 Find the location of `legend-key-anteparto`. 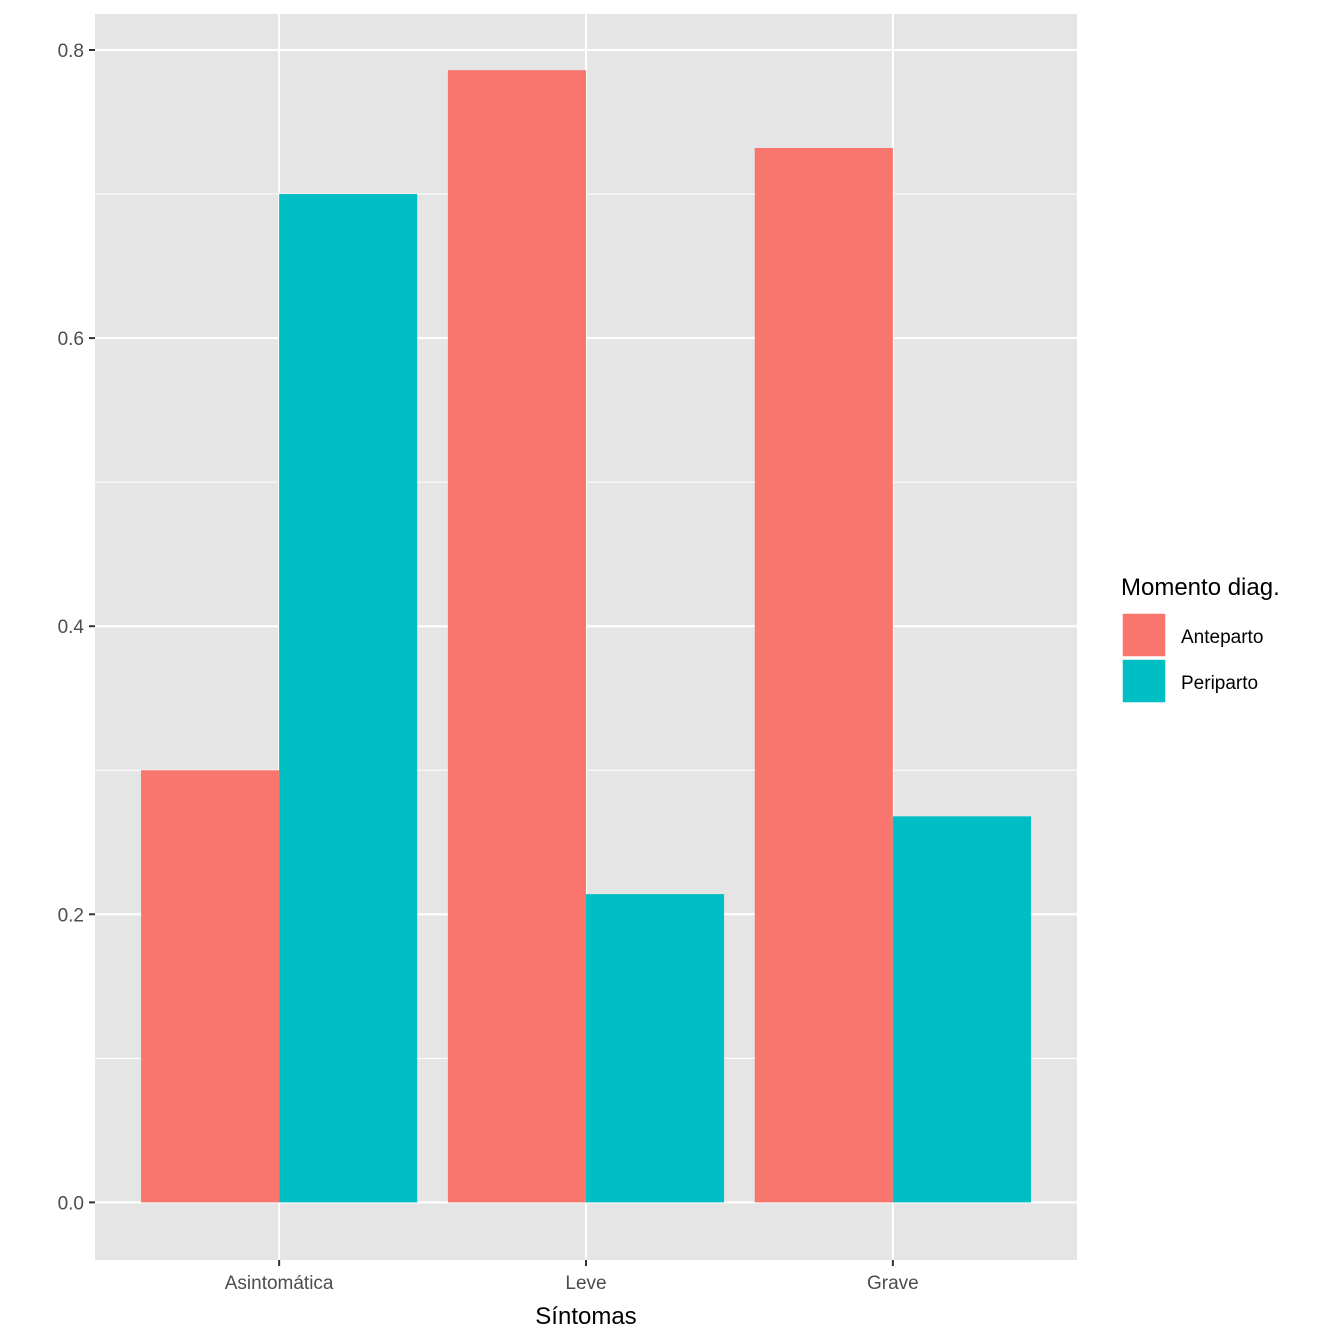

legend-key-anteparto is located at coordinates (1144, 635).